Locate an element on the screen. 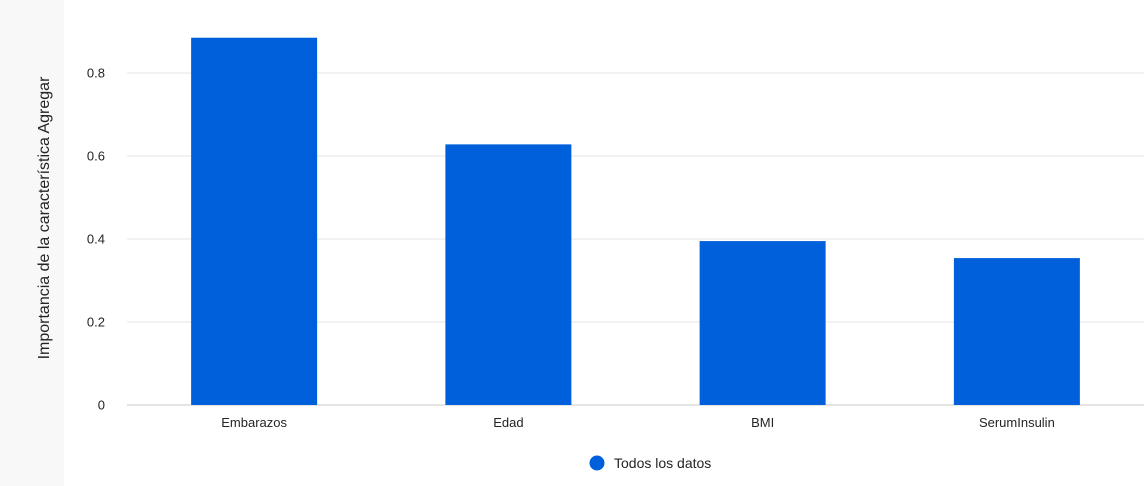 This screenshot has height=486, width=1144. x-tick-label: Embarazos is located at coordinates (254, 422).